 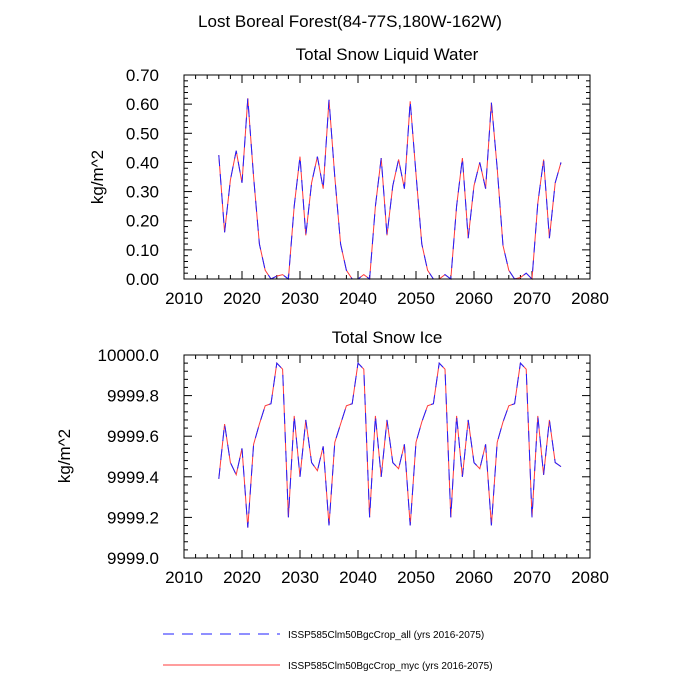 What do you see at coordinates (387, 54) in the screenshot?
I see `chart-title: Total Snow Liquid Water` at bounding box center [387, 54].